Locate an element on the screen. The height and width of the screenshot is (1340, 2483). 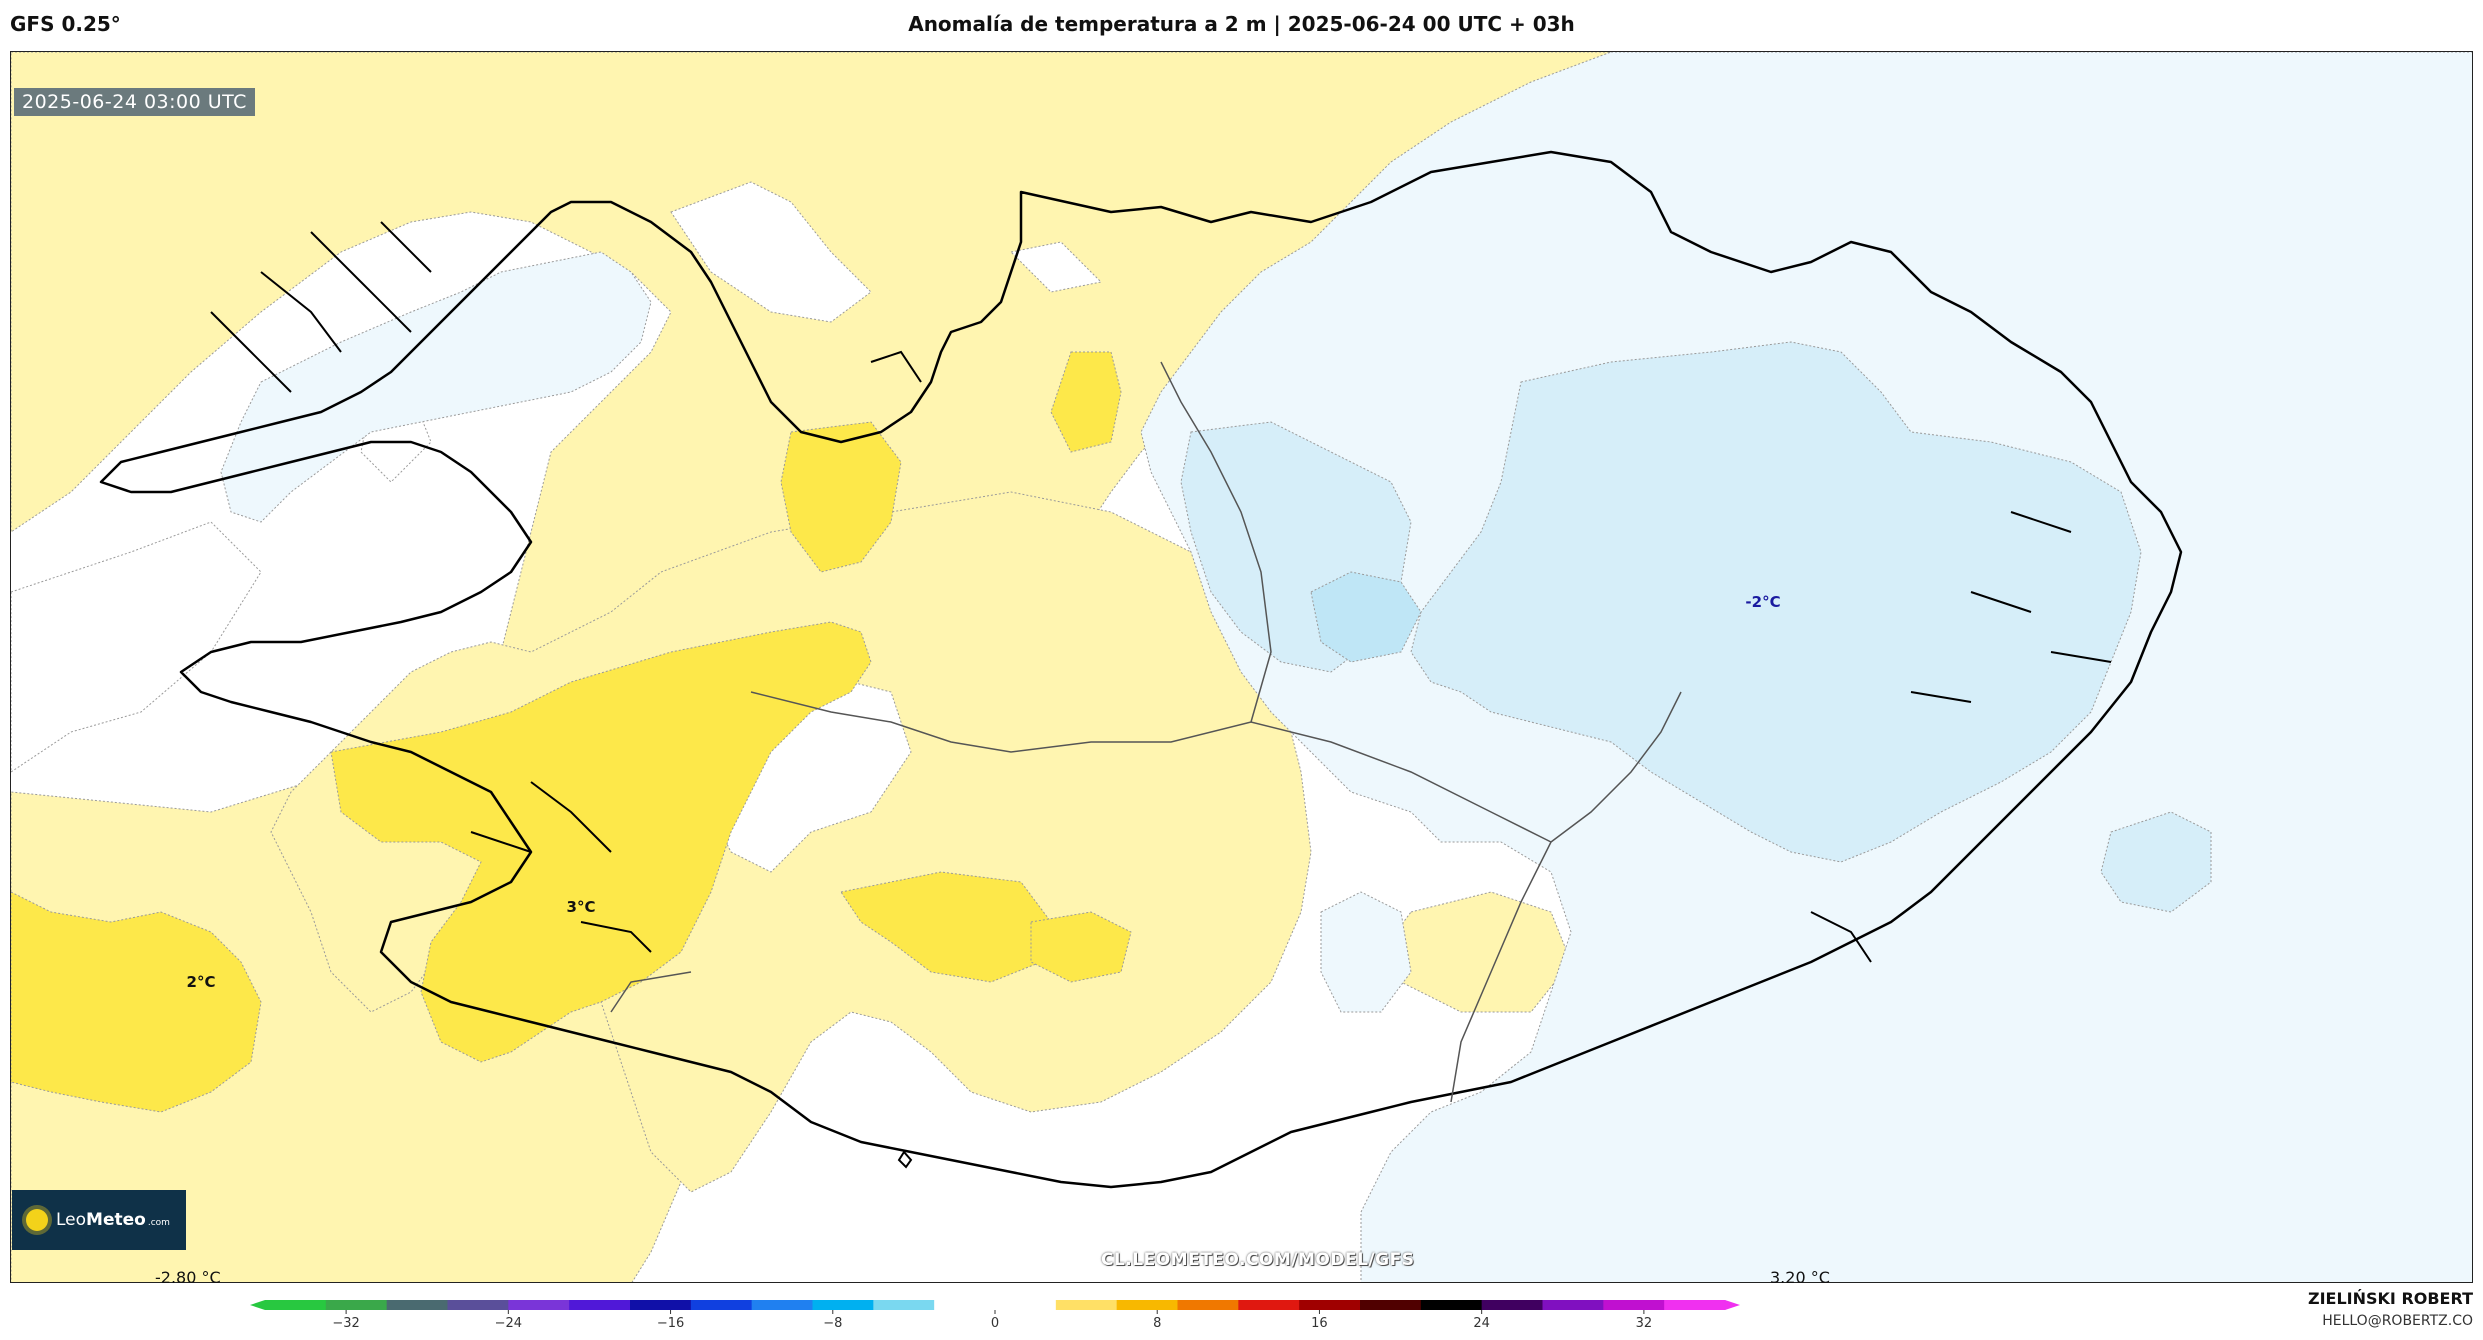
model-name: GFS 0.25° is located at coordinates (65, 24).